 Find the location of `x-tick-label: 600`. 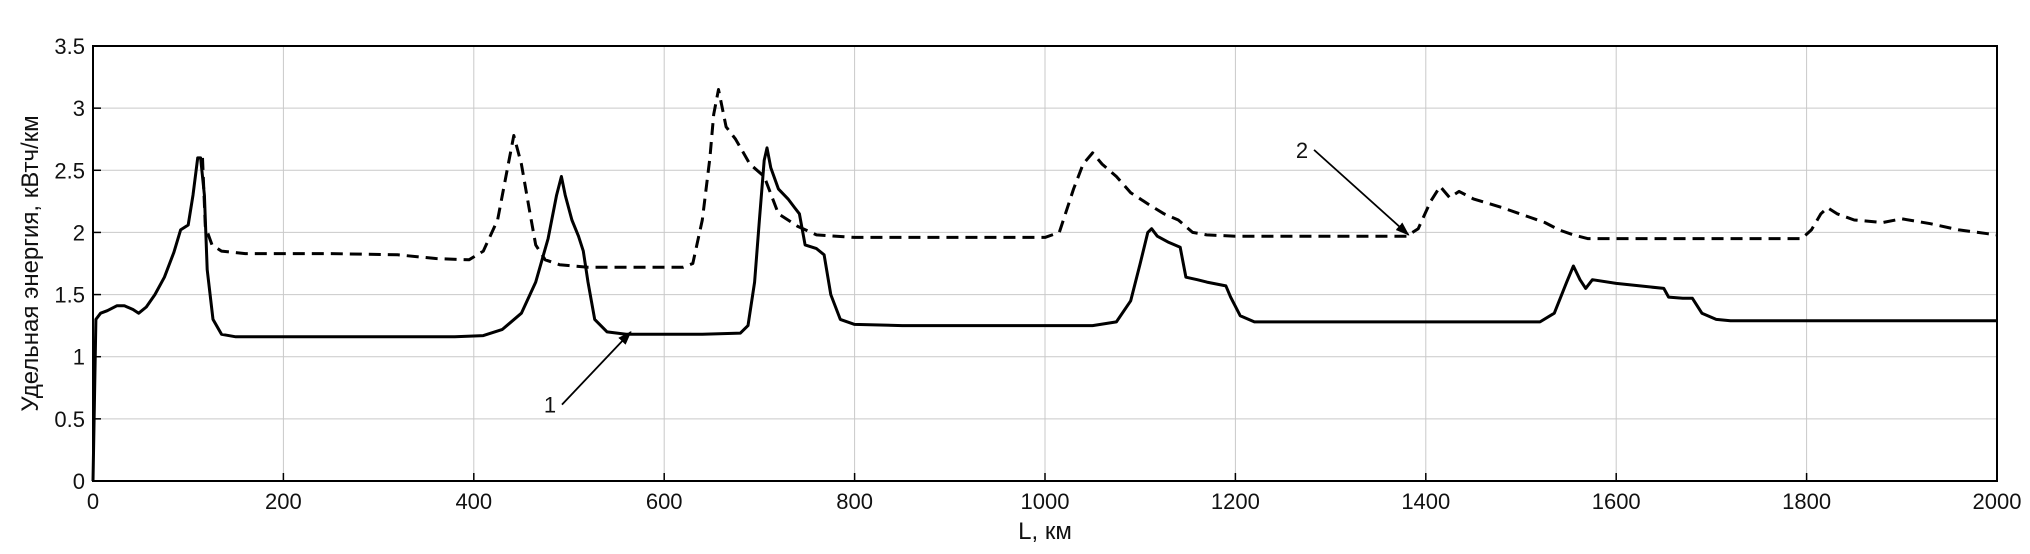

x-tick-label: 600 is located at coordinates (664, 501).